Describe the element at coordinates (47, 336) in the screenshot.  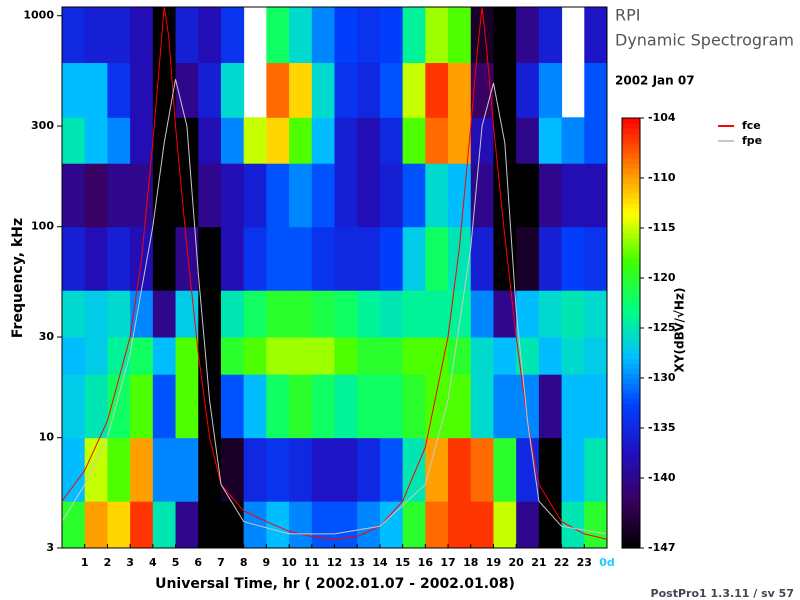
I see `y-tick-label: 30` at that location.